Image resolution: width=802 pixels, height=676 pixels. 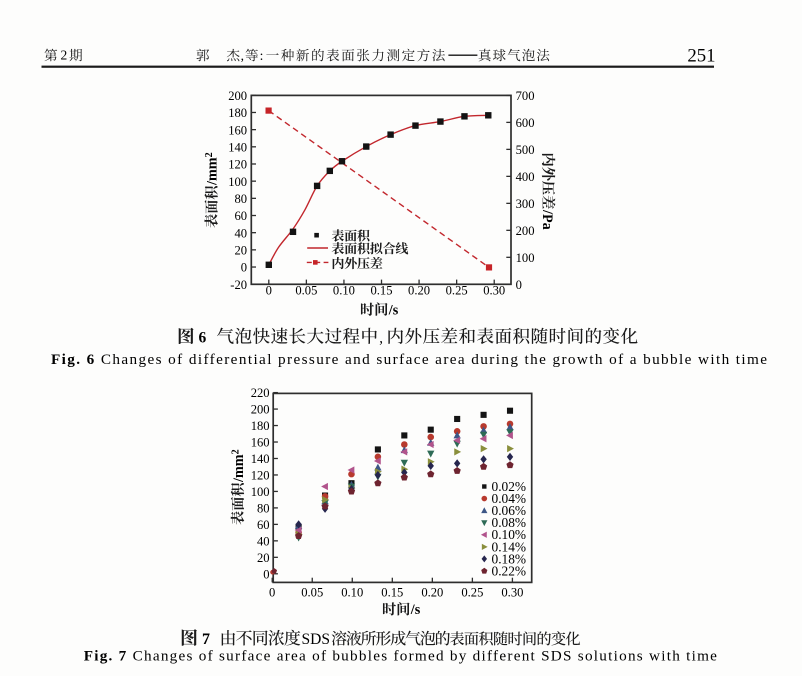 I want to click on svg-text: 700, so click(x=525, y=96).